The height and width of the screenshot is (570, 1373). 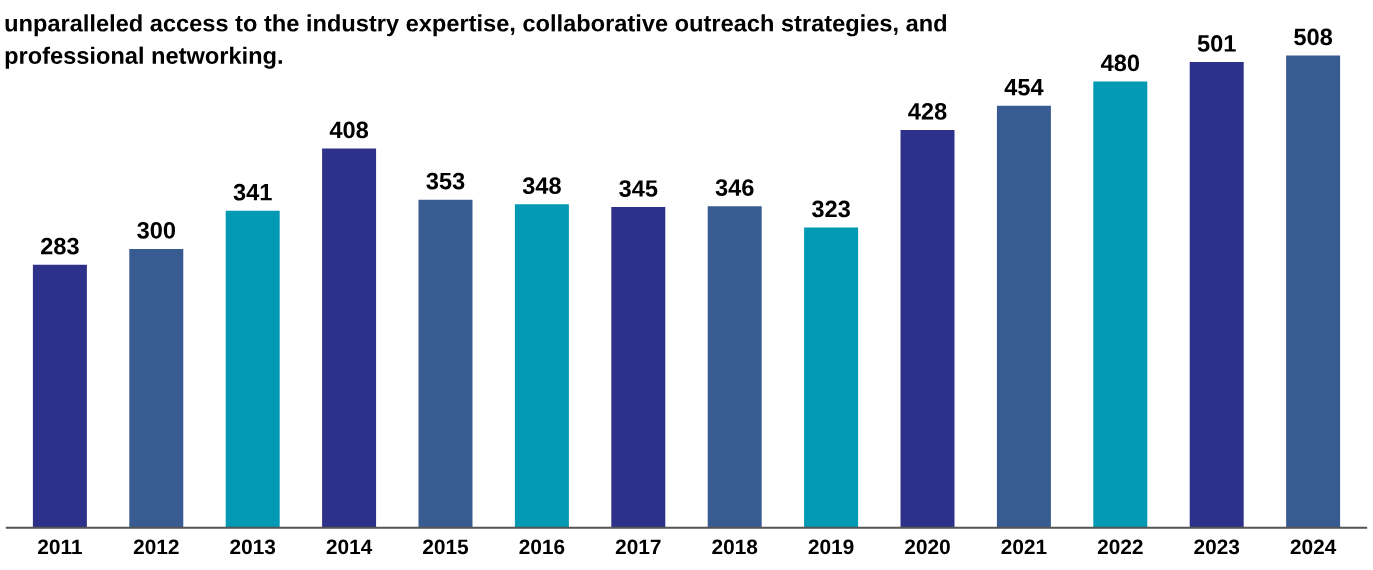 I want to click on data-label: 323, so click(x=830, y=209).